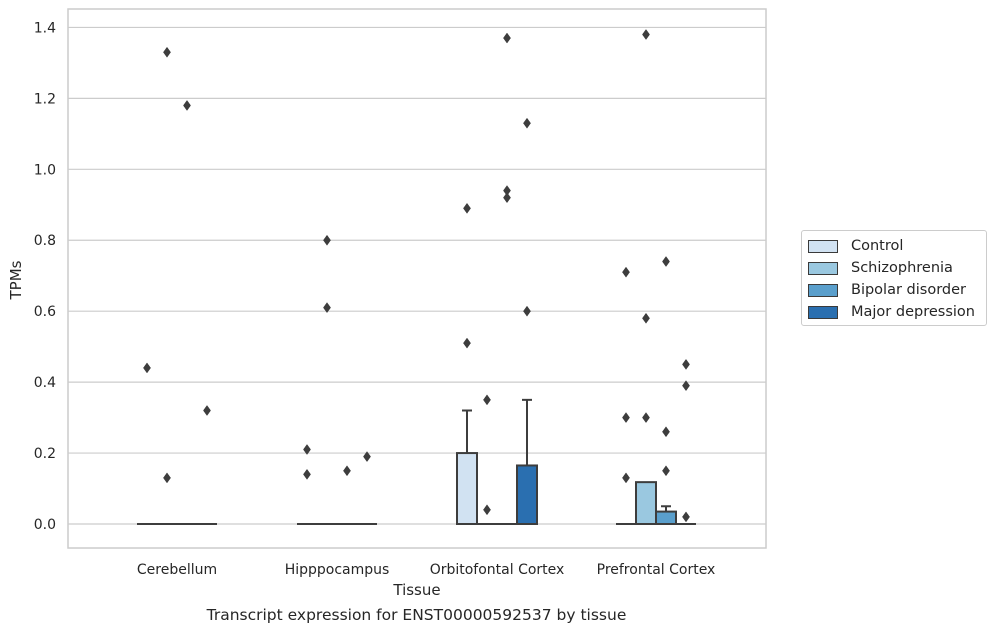 This screenshot has width=997, height=634. Describe the element at coordinates (45, 276) in the screenshot. I see `y-tick-labels: 0.0 0.2 0.4 0.6 0.8 1.0 1.2 1.4` at that location.